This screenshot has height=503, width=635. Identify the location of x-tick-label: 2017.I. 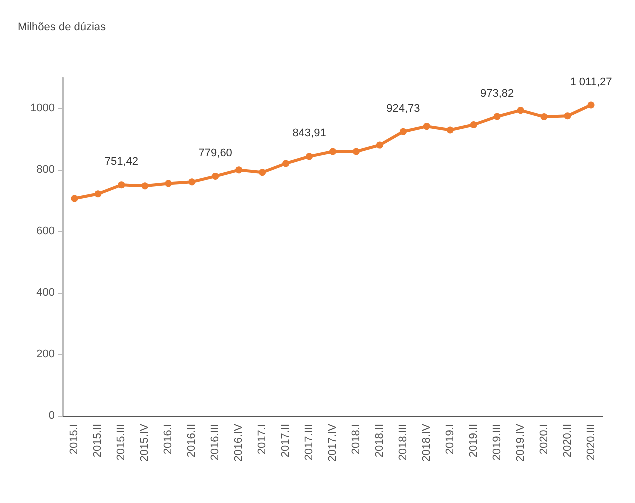
(262, 439).